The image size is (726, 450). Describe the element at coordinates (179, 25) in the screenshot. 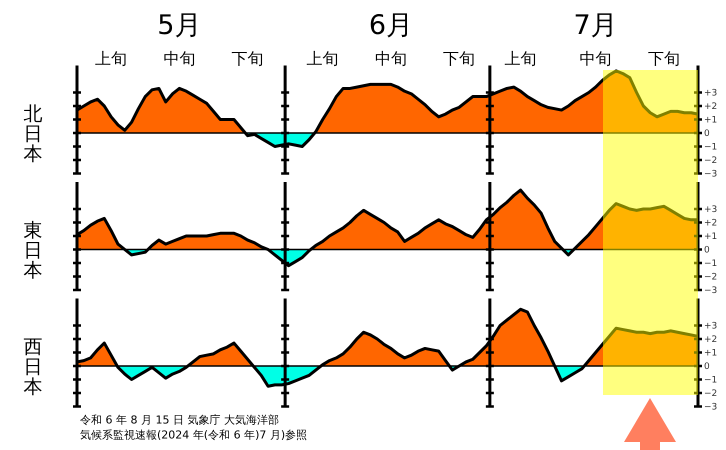

I see `text: 5月` at that location.